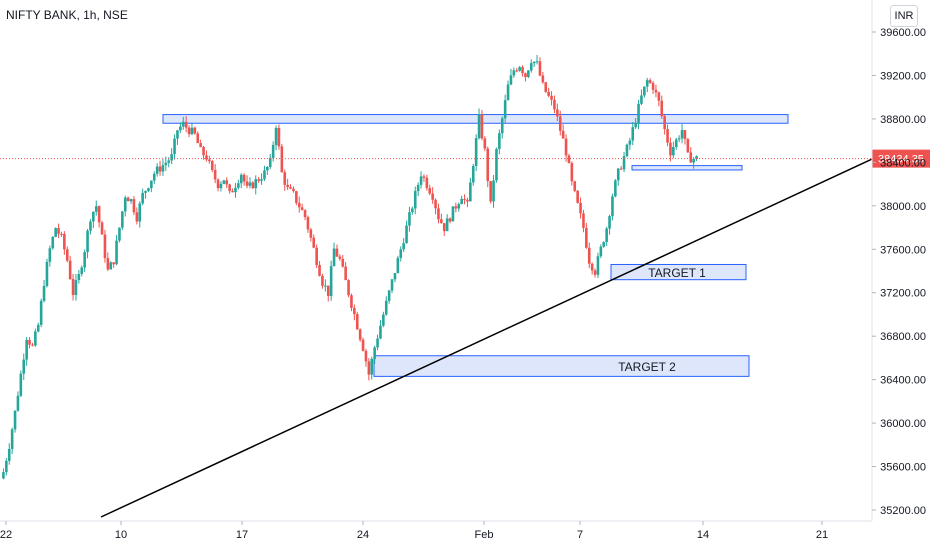 This screenshot has width=932, height=550. Describe the element at coordinates (67, 15) in the screenshot. I see `chart-title: NIFTY BANK, 1h, NSE` at that location.